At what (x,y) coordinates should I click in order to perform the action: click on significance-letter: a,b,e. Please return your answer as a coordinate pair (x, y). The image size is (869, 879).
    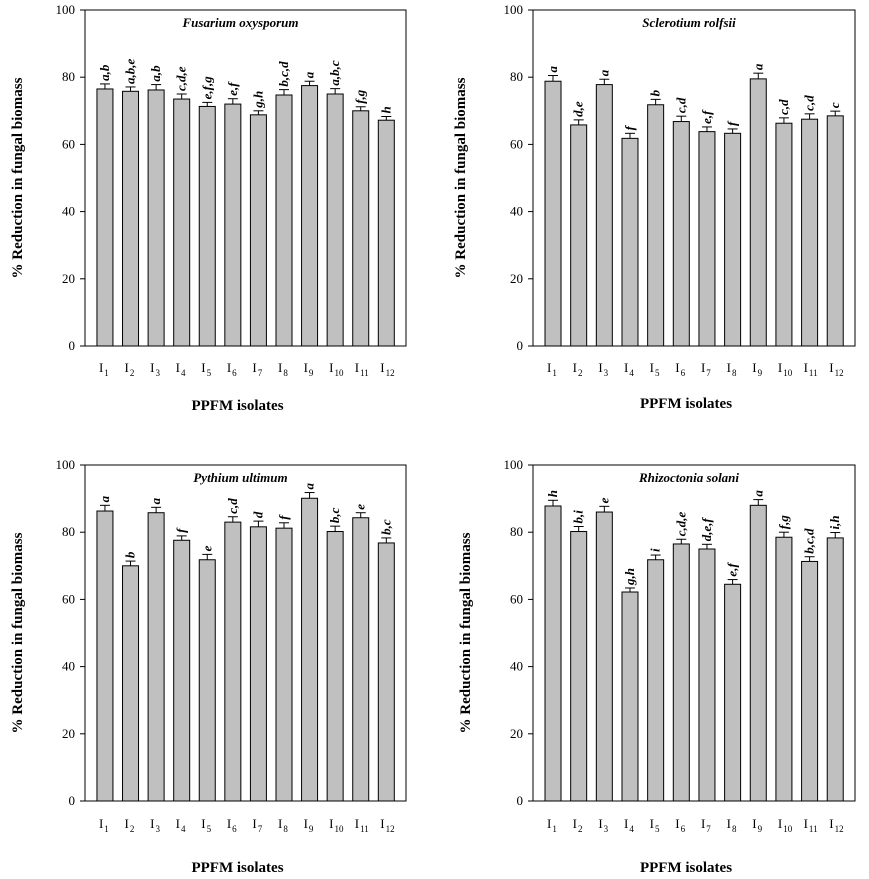
    Looking at the image, I should click on (130, 71).